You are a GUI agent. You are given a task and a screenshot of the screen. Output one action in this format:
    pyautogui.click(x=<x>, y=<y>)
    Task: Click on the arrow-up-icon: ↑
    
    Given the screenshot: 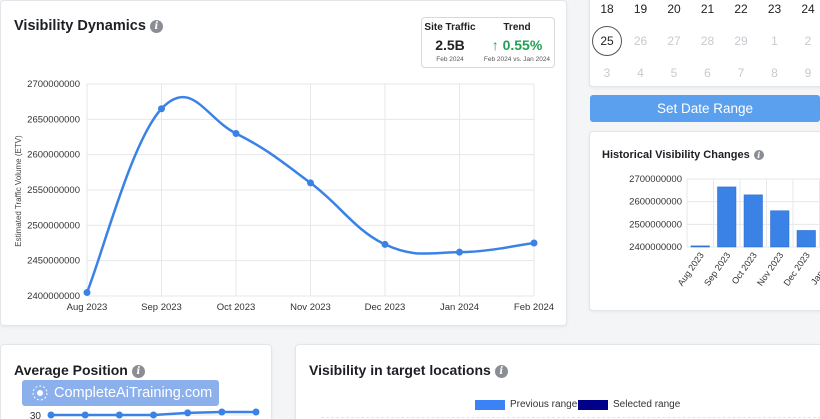 What is the action you would take?
    pyautogui.click(x=495, y=45)
    